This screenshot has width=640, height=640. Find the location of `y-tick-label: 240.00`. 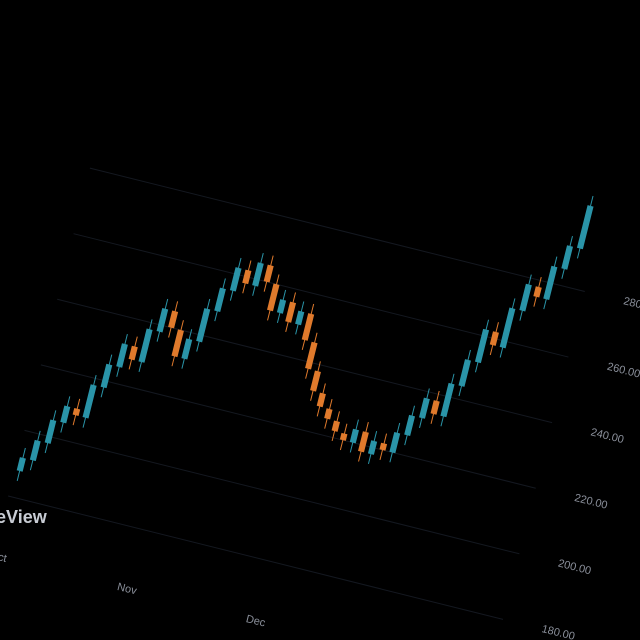

y-tick-label: 240.00 is located at coordinates (607, 436).